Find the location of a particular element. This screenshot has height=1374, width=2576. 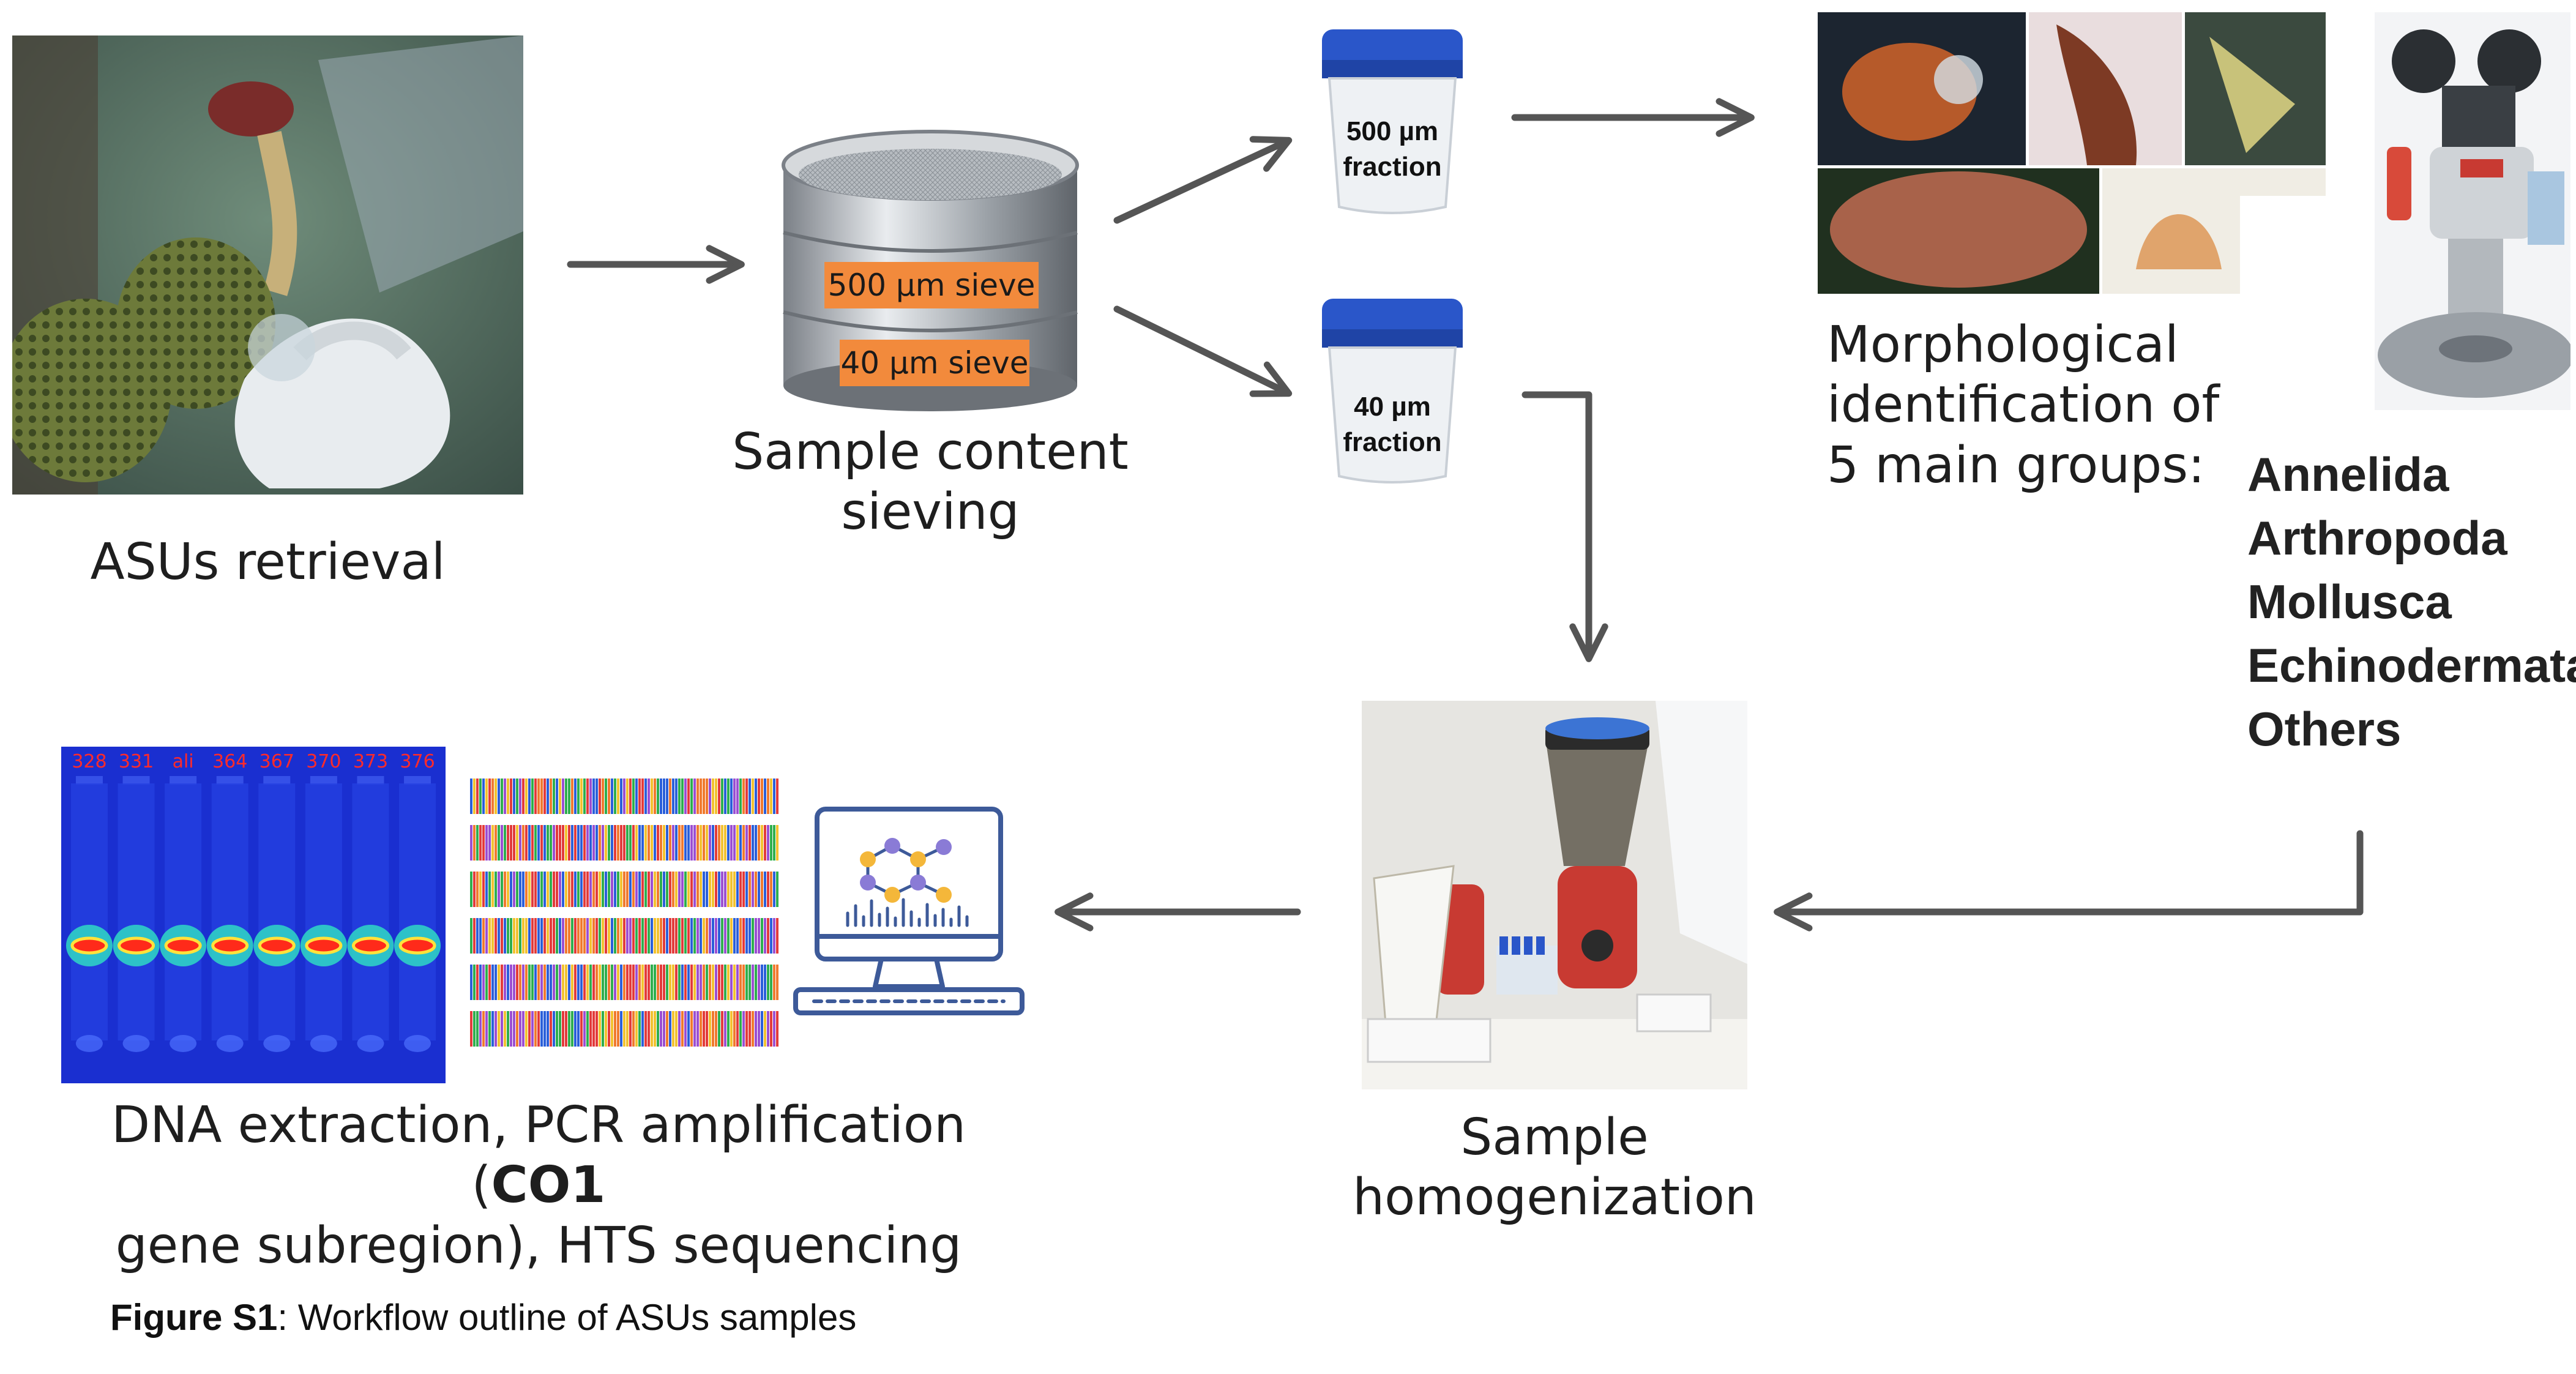

homogenization-photo is located at coordinates (1554, 895).